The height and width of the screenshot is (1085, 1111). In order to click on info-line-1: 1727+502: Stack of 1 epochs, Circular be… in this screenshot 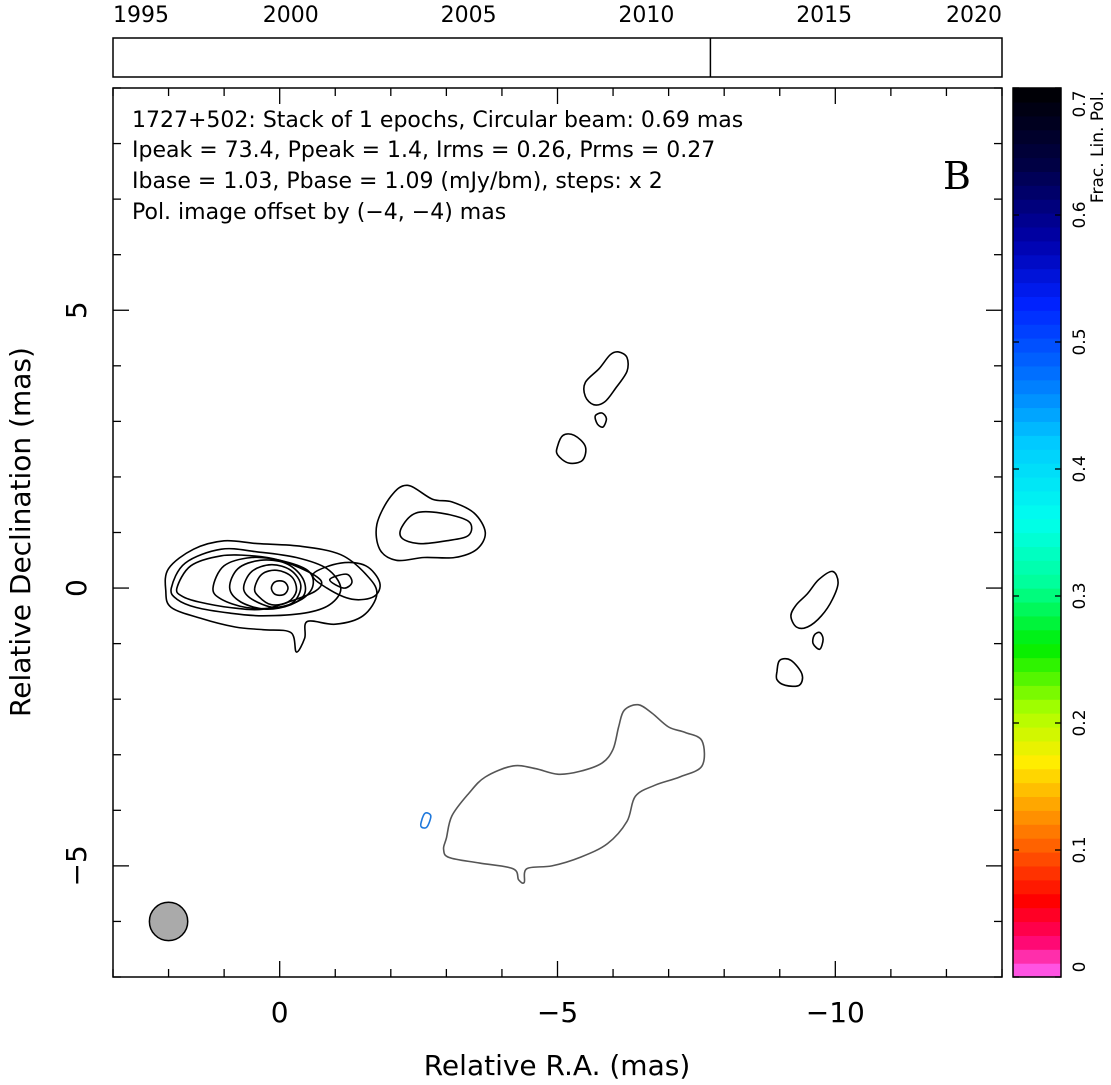, I will do `click(437, 120)`.